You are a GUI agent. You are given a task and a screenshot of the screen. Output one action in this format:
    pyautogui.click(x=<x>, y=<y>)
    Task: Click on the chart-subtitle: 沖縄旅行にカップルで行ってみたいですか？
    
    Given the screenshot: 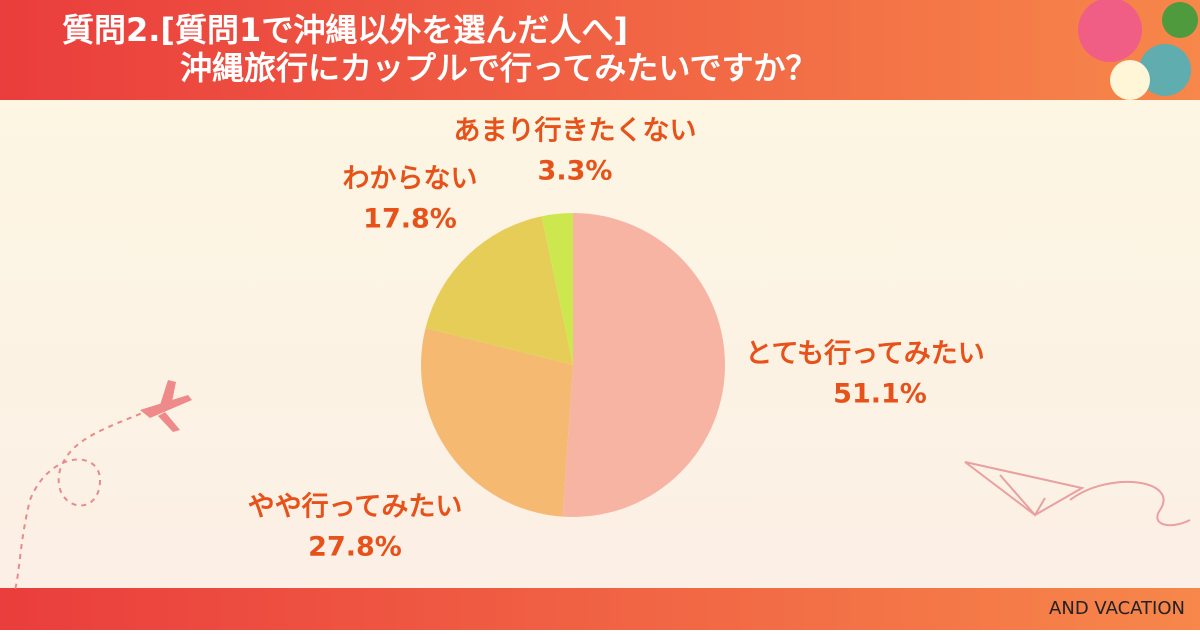 What is the action you would take?
    pyautogui.click(x=498, y=68)
    